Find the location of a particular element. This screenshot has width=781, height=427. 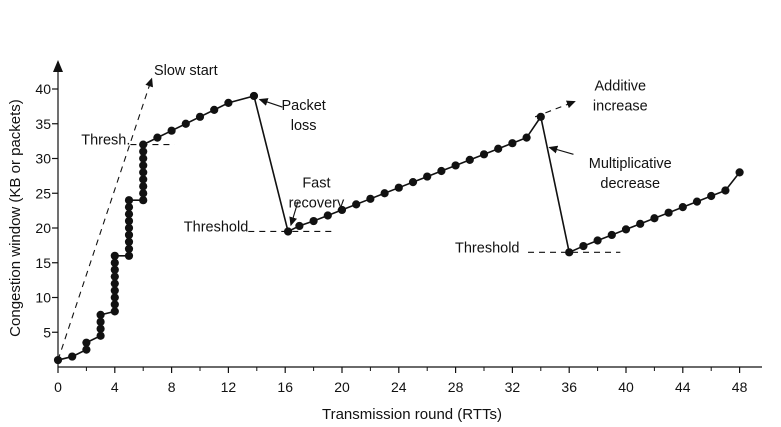

x-tick-label: 24 is located at coordinates (399, 387).